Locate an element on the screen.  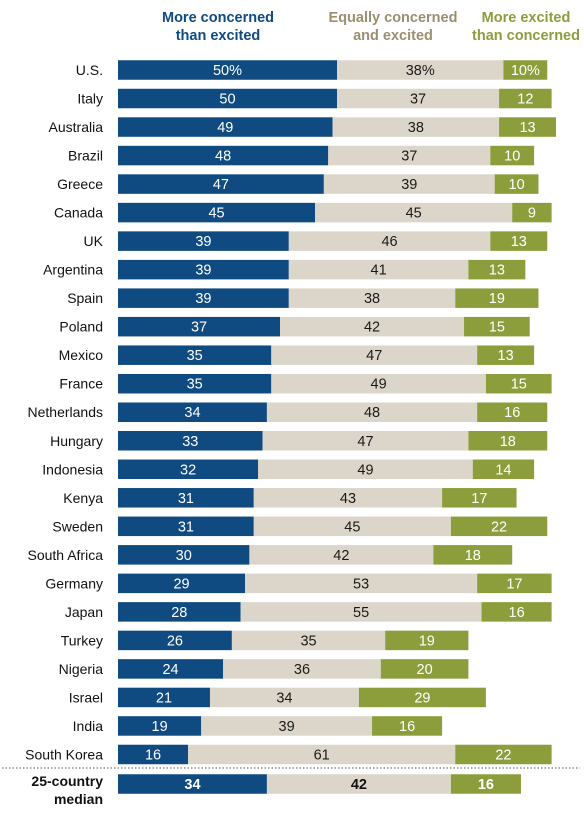
value-label-14-2: 49 is located at coordinates (365, 470).